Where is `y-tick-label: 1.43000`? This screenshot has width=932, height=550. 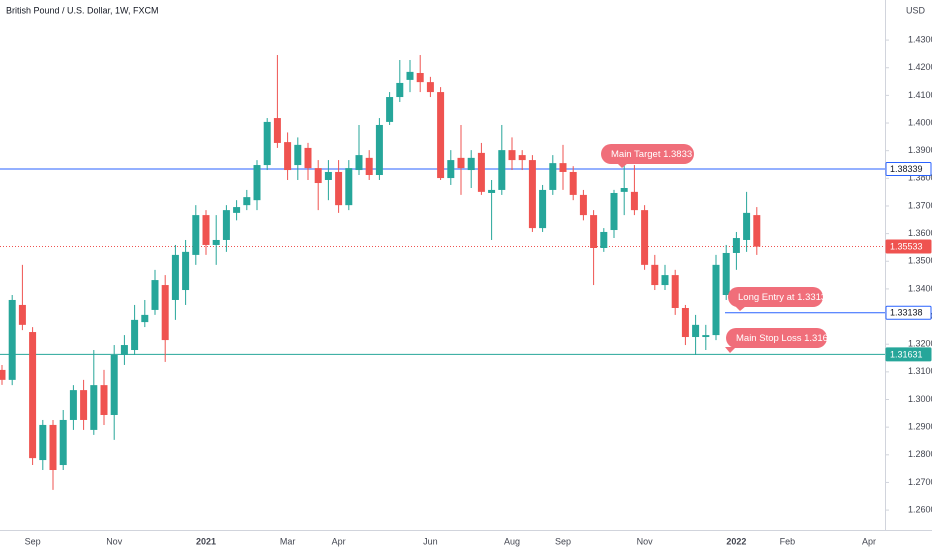
y-tick-label: 1.43000 is located at coordinates (920, 39).